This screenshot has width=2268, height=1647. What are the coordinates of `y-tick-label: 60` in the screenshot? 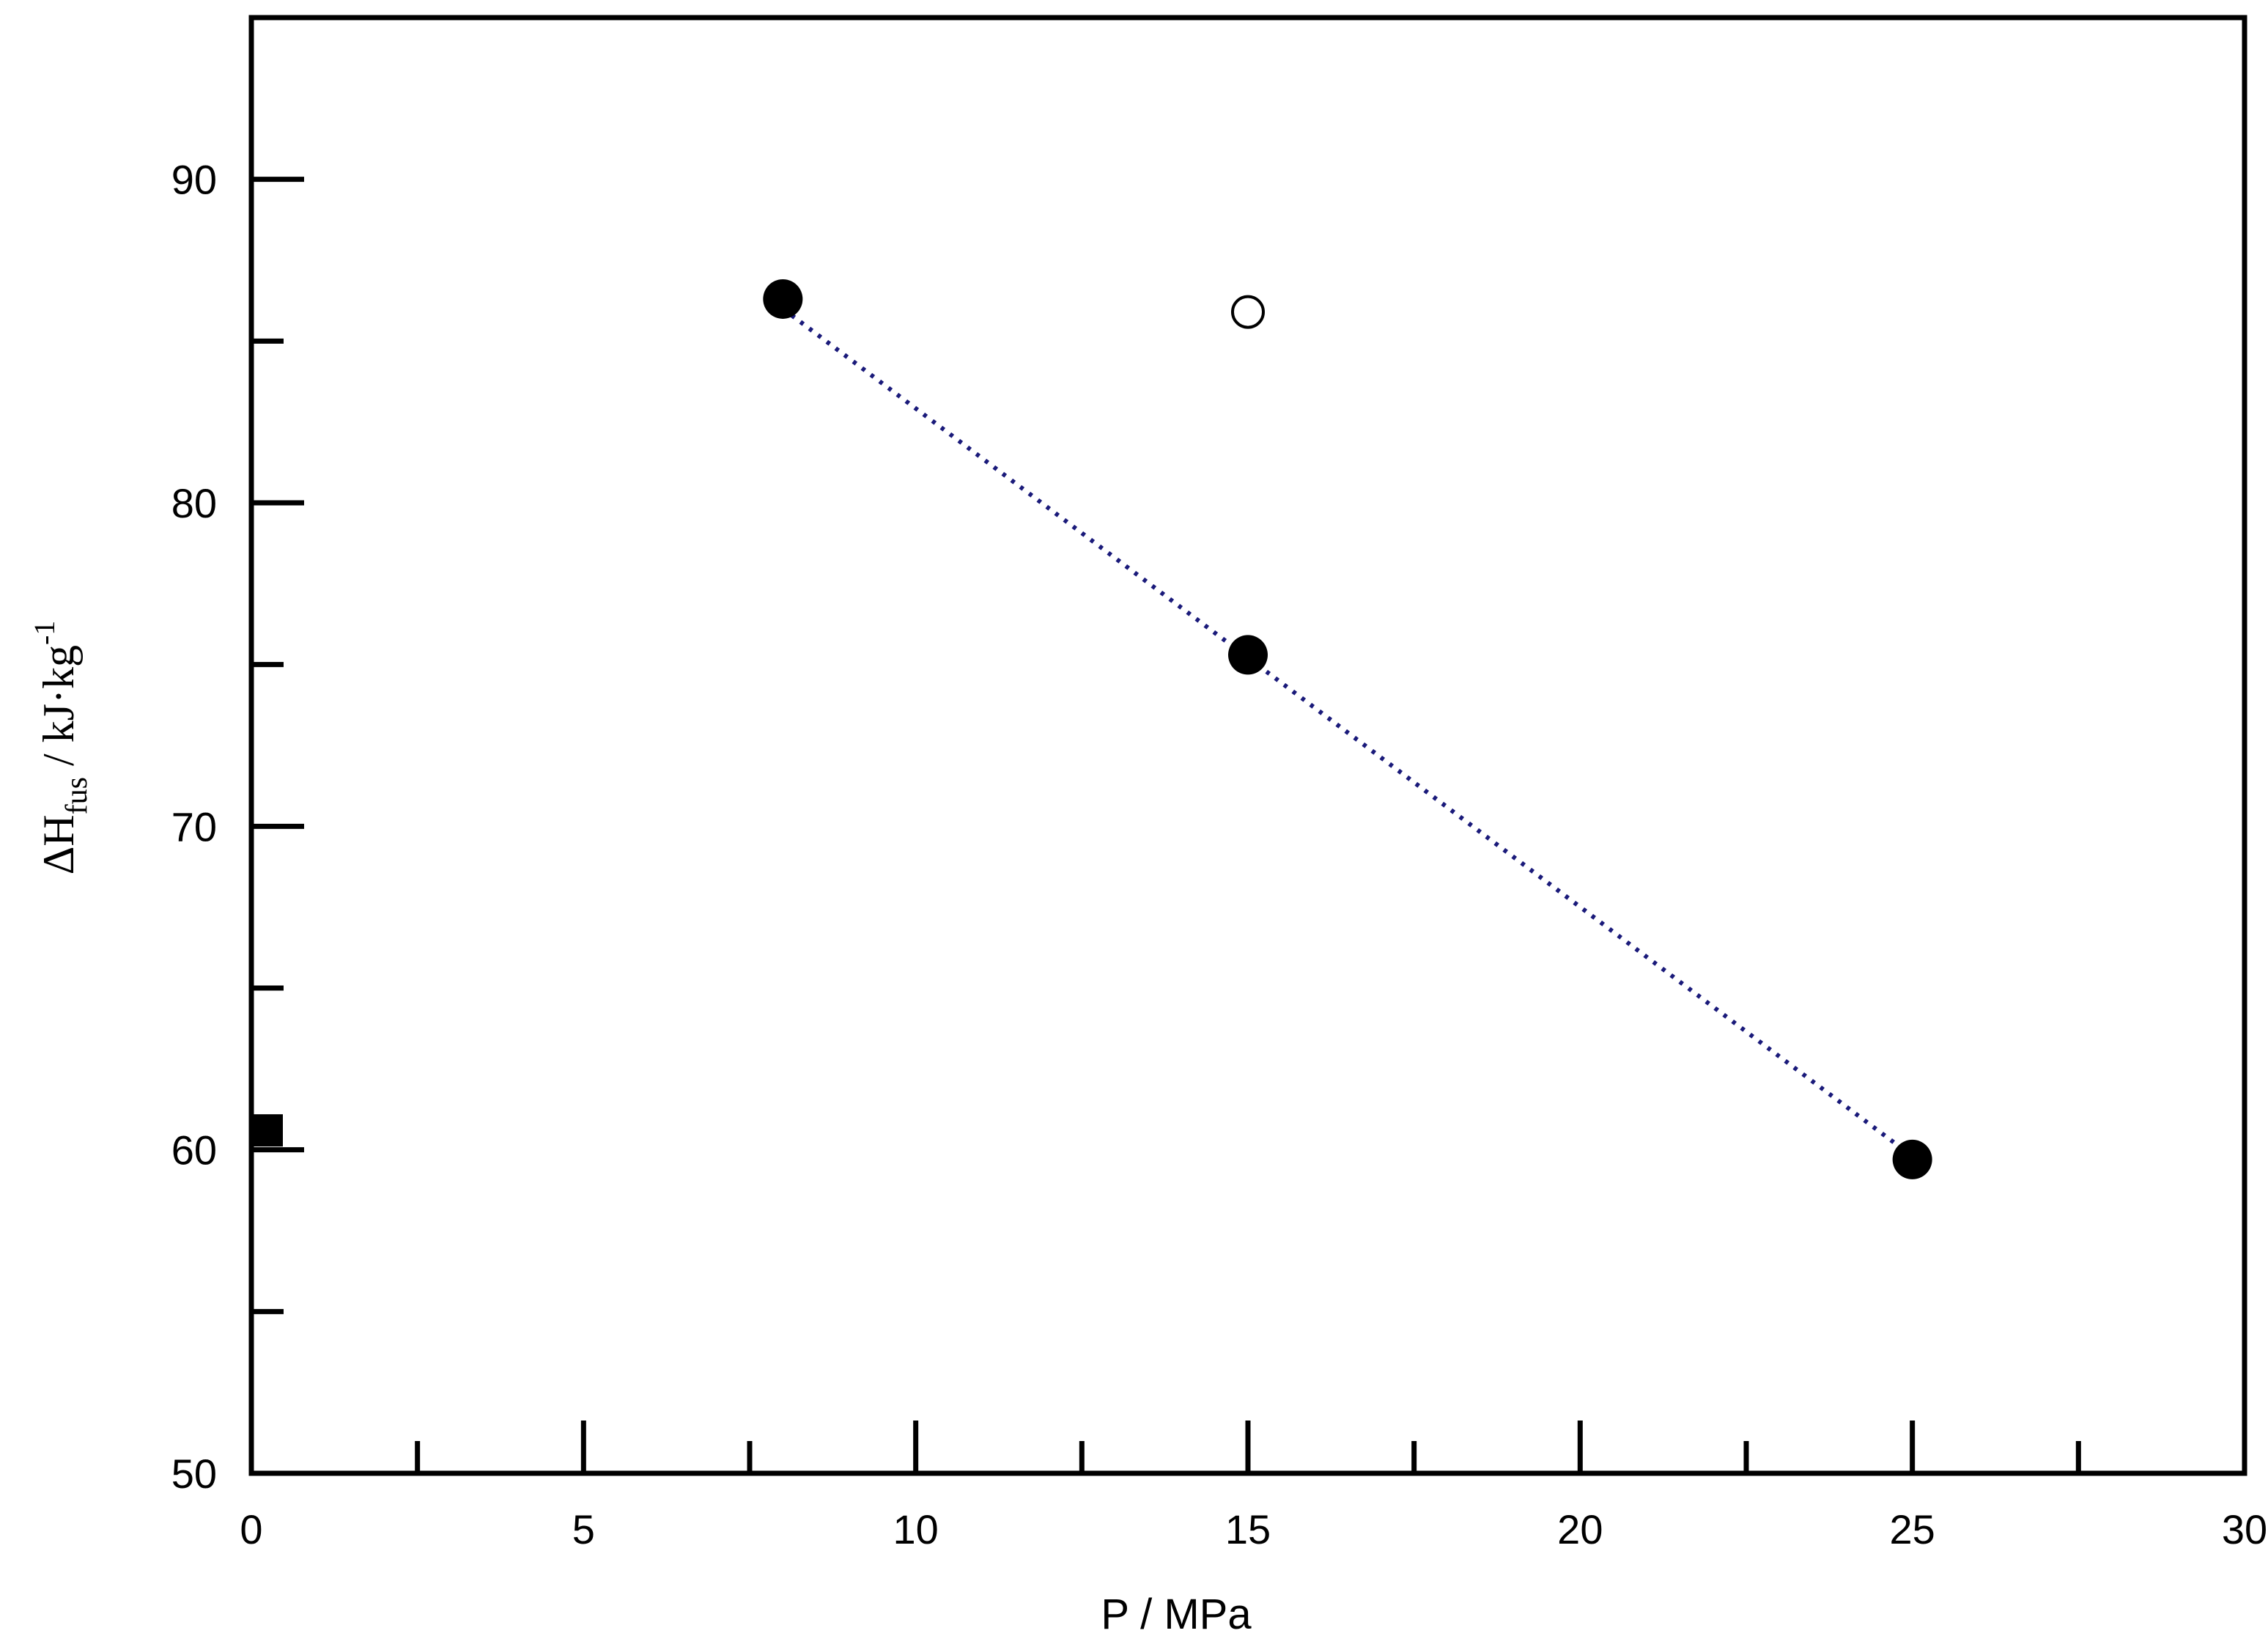 It's located at (194, 1150).